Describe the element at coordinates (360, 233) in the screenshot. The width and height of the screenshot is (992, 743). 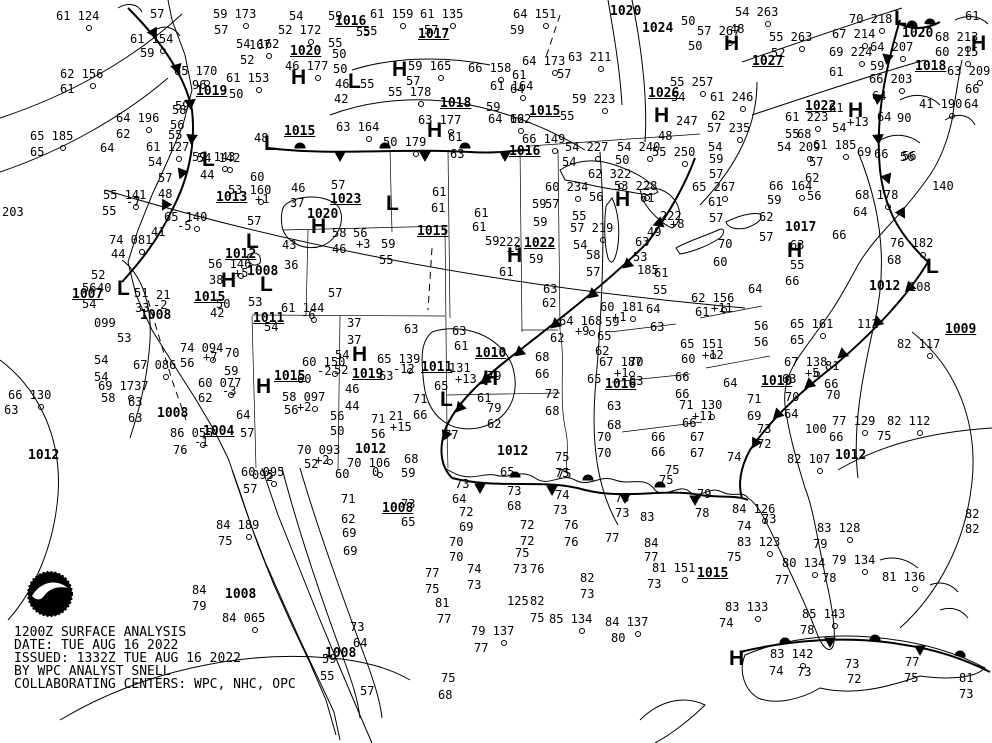
I see `station-value: 56` at that location.